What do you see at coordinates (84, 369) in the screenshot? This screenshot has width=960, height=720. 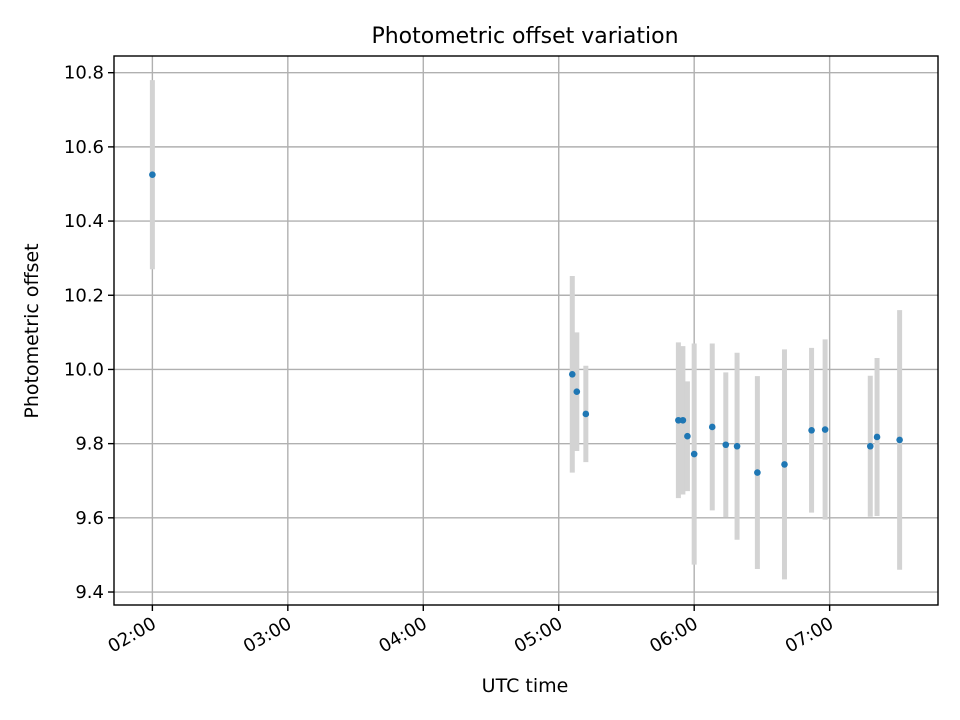 I see `y-tick-label: 10.0` at bounding box center [84, 369].